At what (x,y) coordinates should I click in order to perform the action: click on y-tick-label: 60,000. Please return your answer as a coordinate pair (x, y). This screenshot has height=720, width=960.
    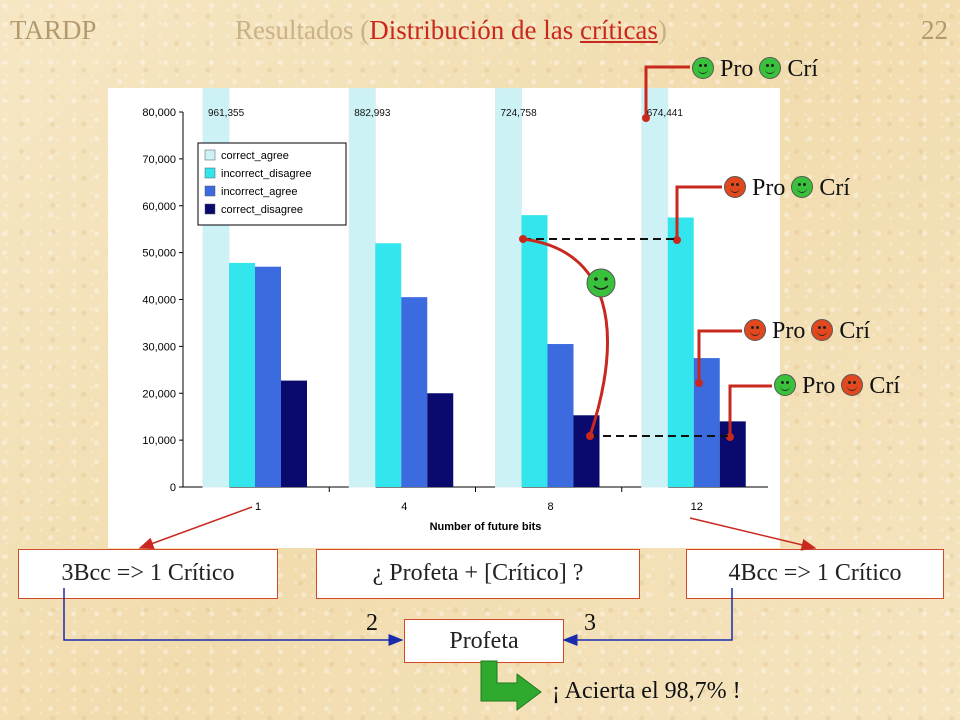
    Looking at the image, I should click on (159, 207).